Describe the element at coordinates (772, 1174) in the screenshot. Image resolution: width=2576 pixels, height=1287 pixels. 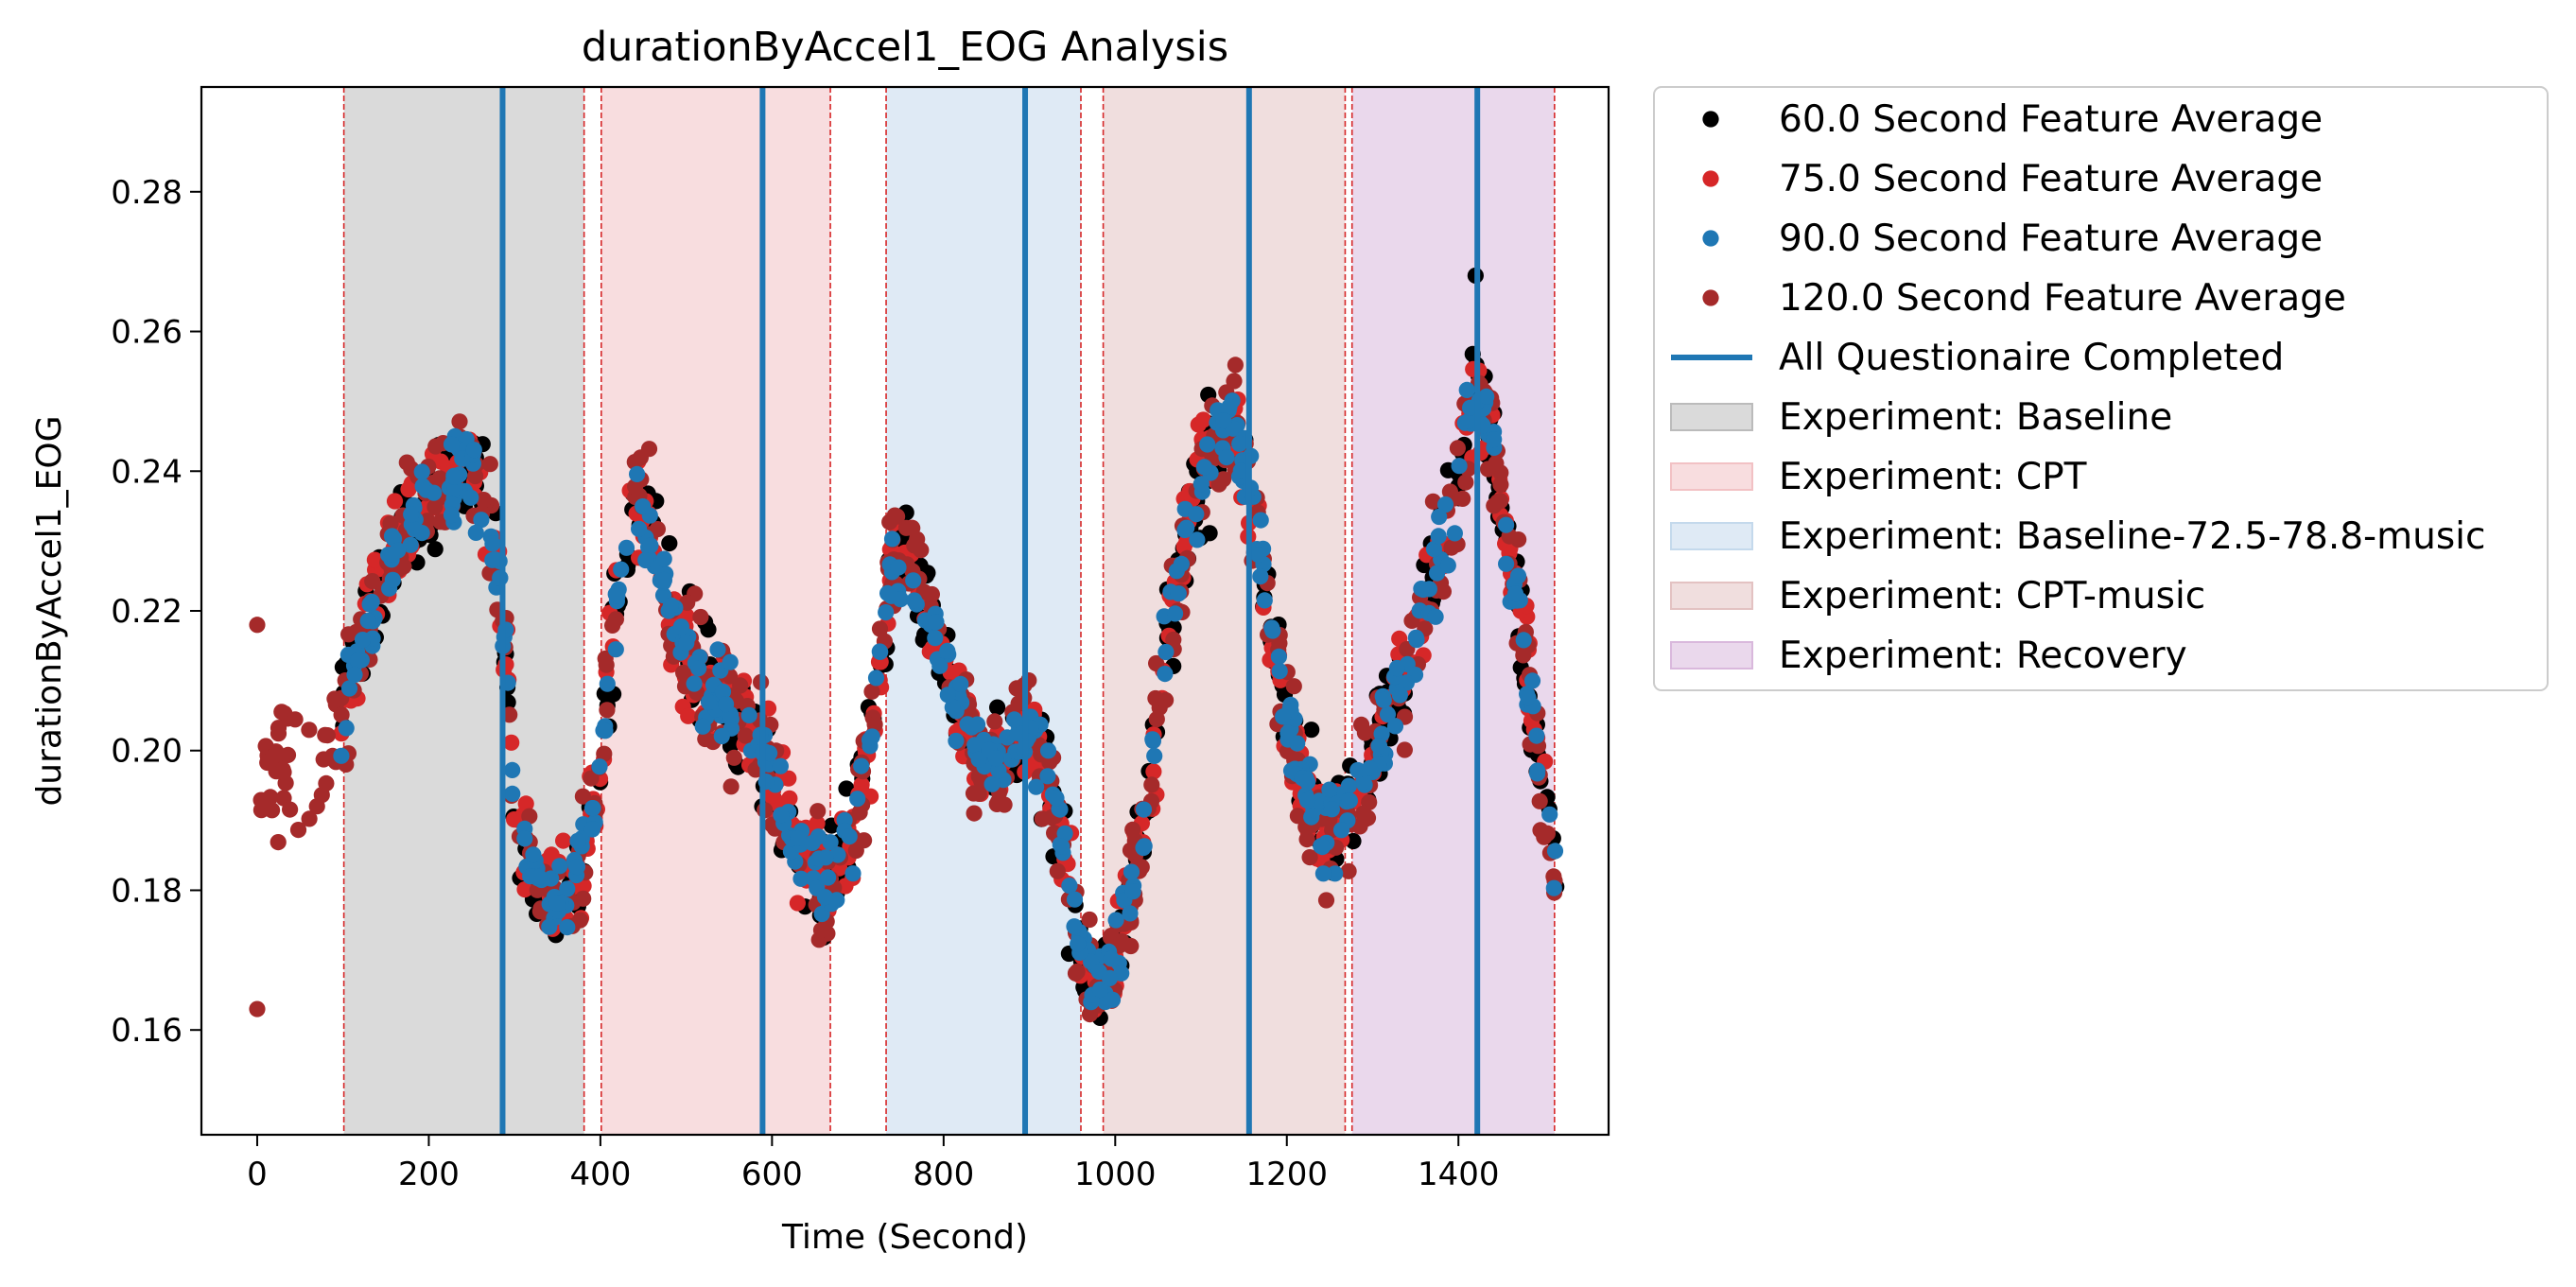
I see `x-tick-label: 600` at that location.